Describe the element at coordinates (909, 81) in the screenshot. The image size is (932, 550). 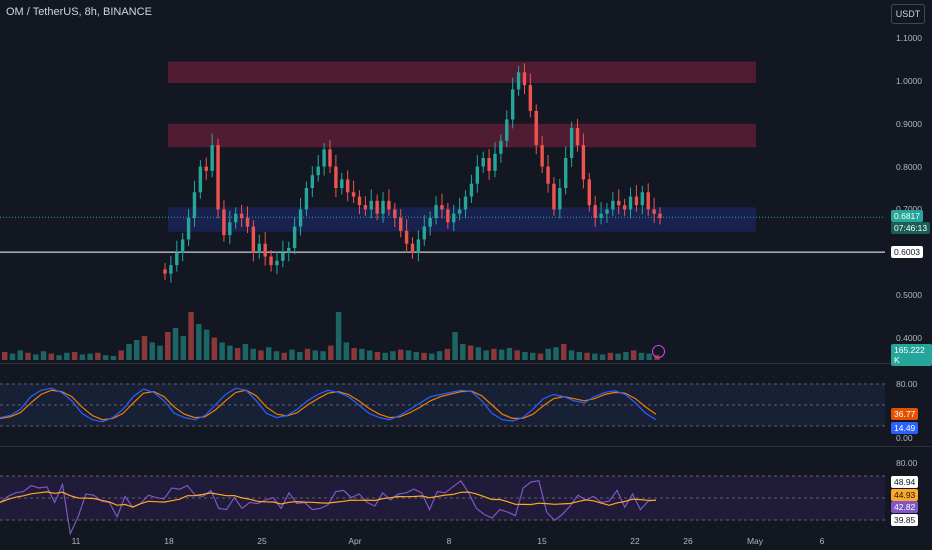
I see `price-tick: 1.0000` at that location.